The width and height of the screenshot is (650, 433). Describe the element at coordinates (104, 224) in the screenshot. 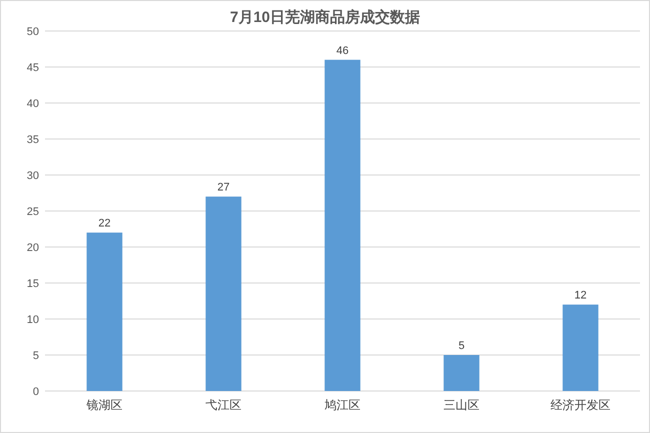

I see `data-label: 22` at that location.